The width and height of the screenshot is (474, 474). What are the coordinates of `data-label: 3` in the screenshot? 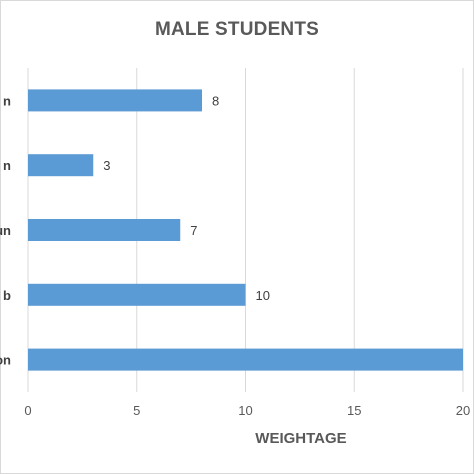 It's located at (106, 165).